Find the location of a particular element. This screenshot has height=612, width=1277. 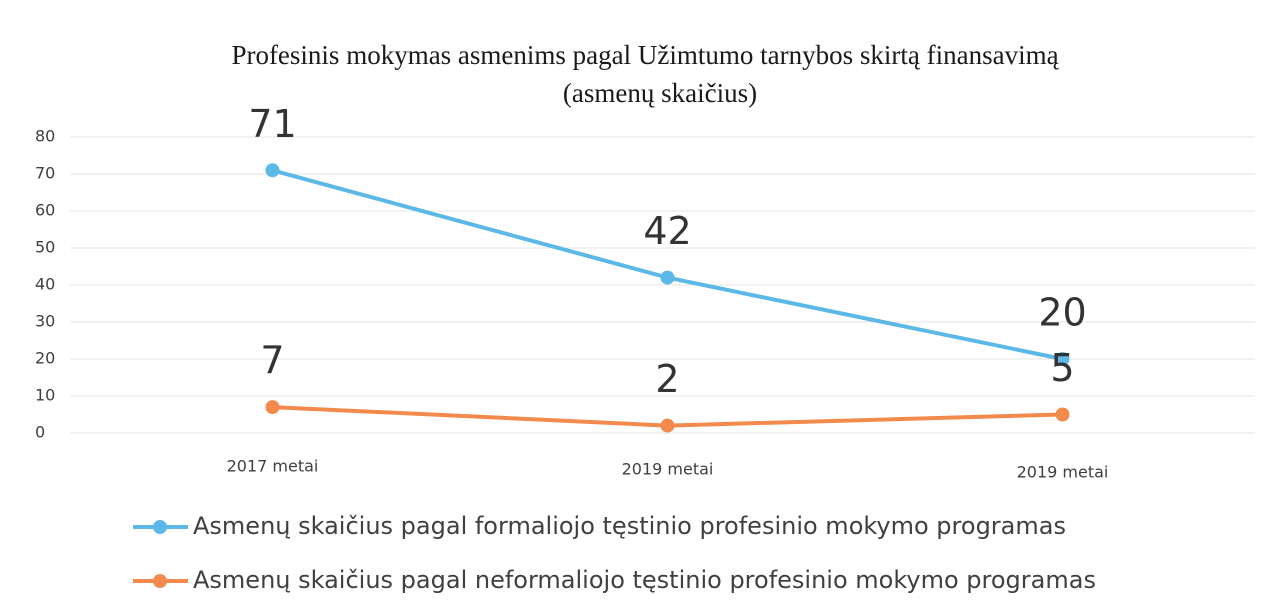

y-tick-label: 80 is located at coordinates (45, 136).